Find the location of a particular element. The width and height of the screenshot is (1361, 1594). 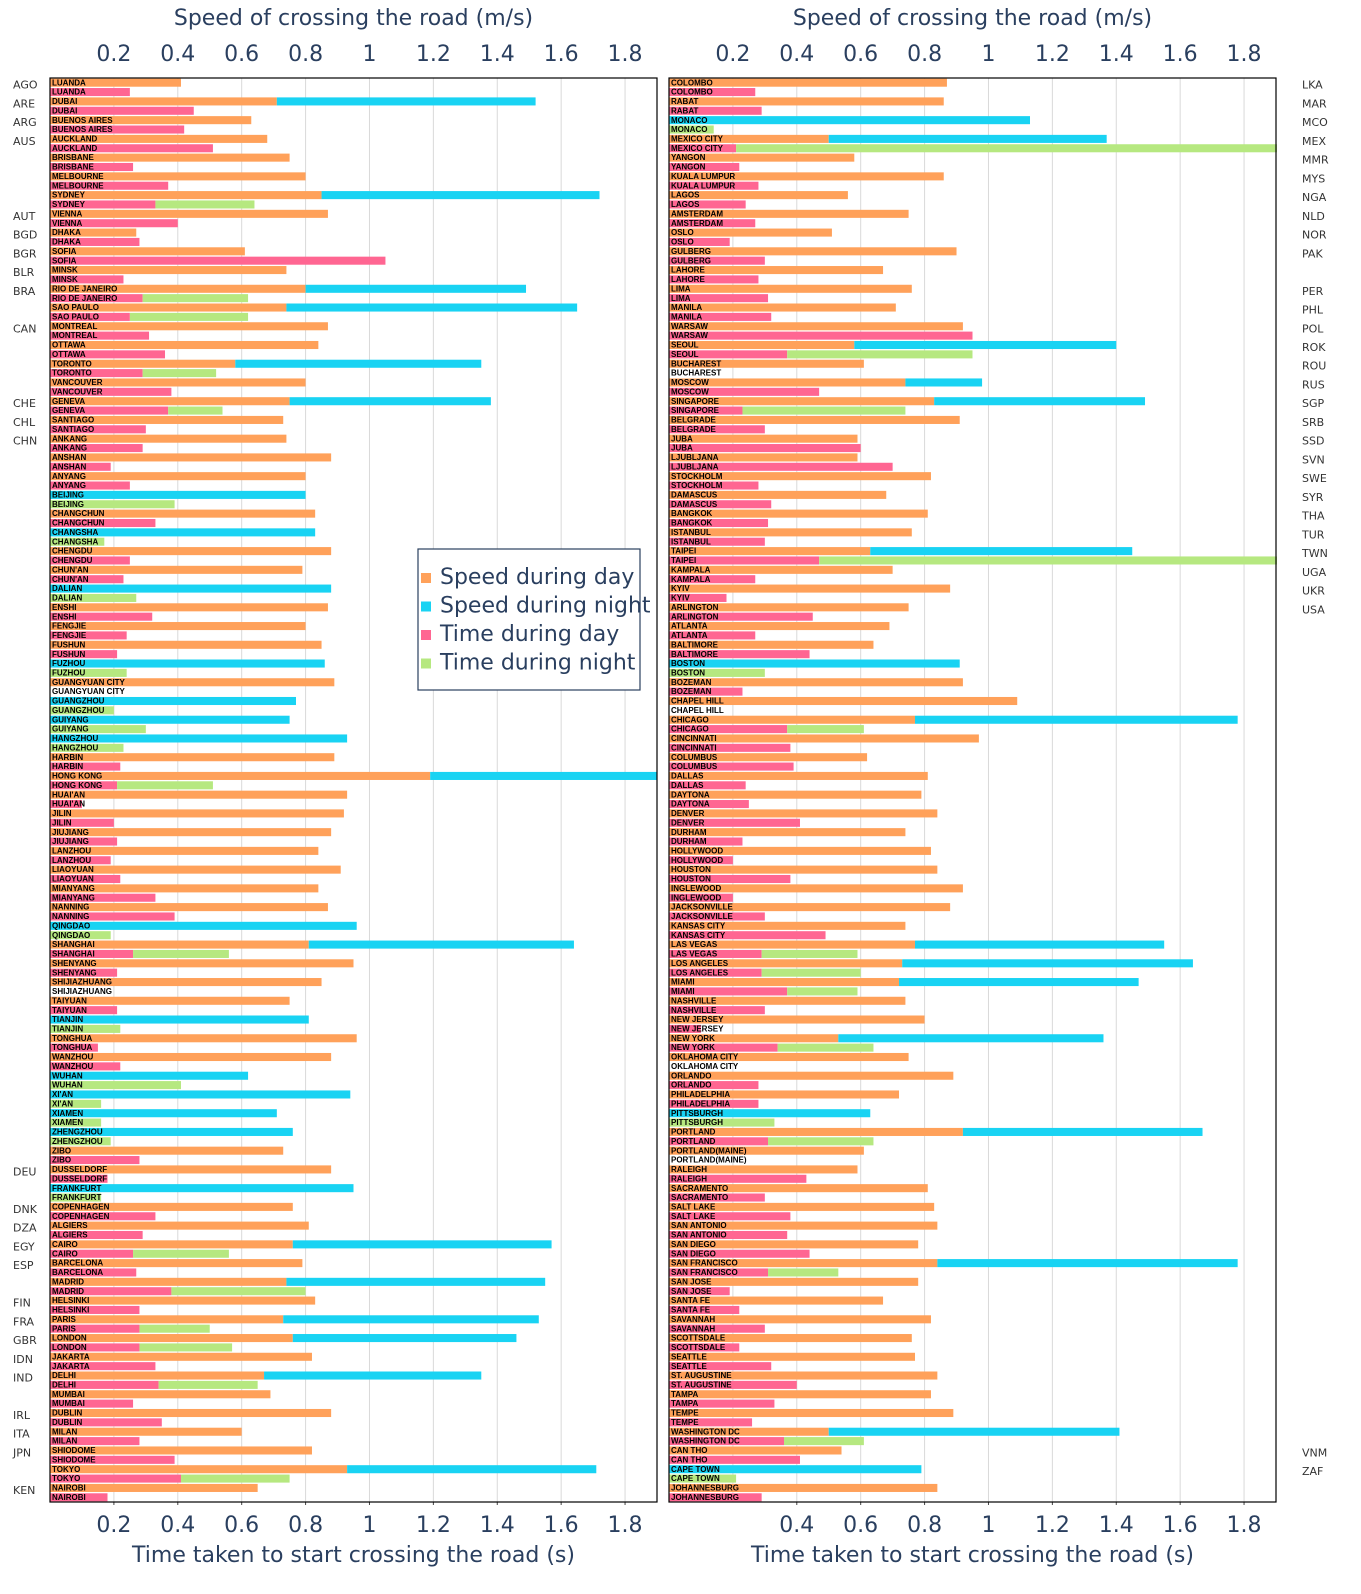

country-code: BGD is located at coordinates (25, 235).